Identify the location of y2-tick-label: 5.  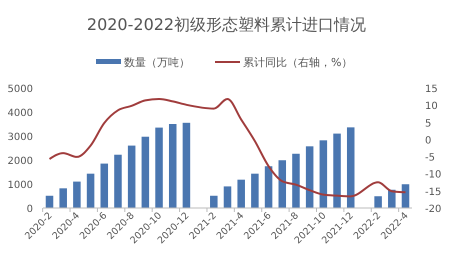
(428, 124).